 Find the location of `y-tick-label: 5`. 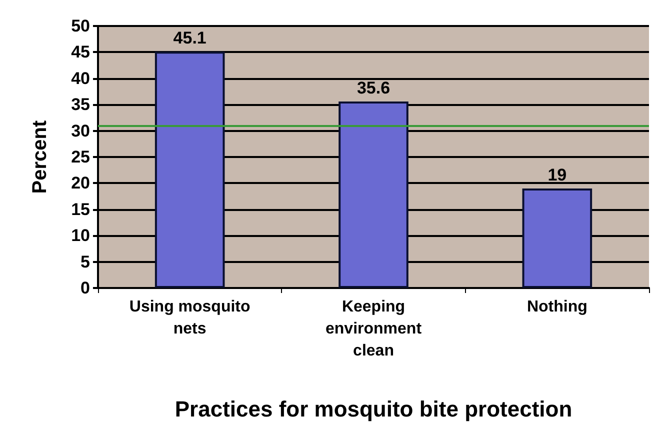

y-tick-label: 5 is located at coordinates (85, 262).